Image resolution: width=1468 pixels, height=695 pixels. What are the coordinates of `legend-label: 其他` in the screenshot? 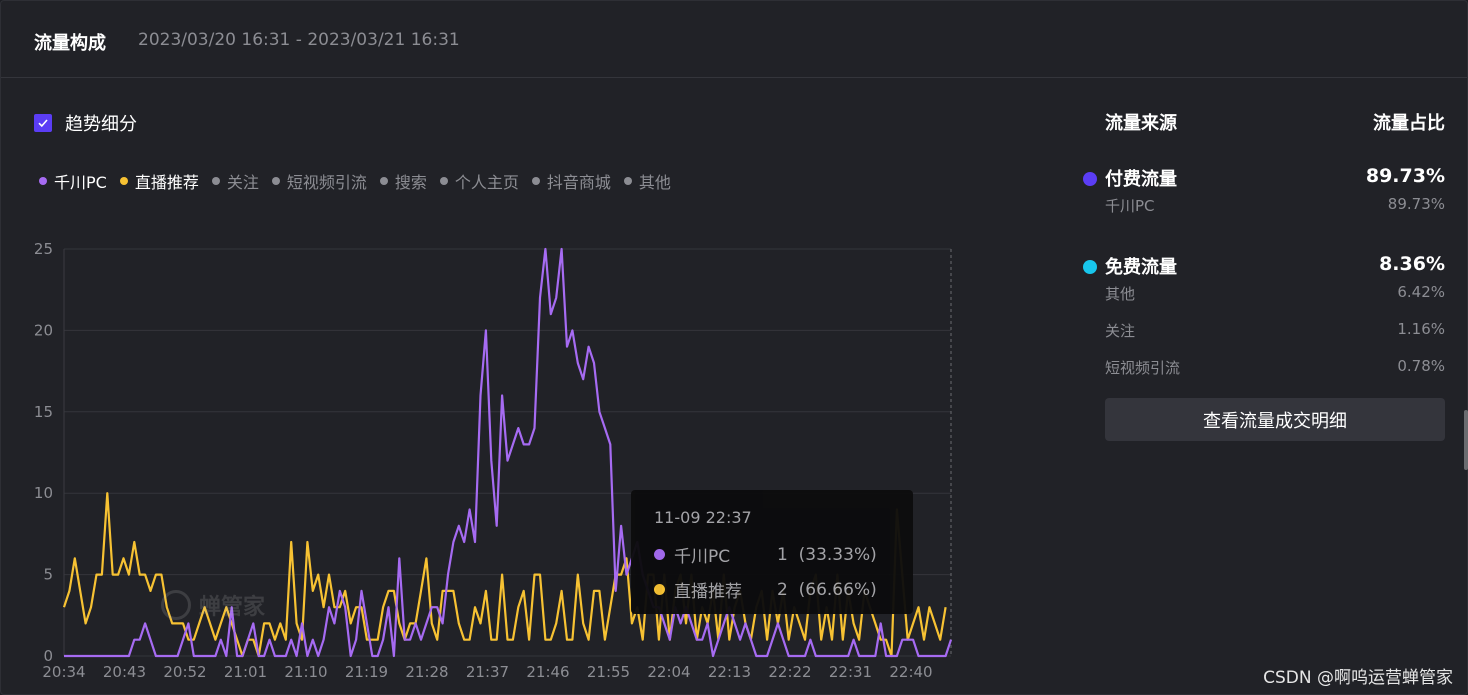 It's located at (654, 182).